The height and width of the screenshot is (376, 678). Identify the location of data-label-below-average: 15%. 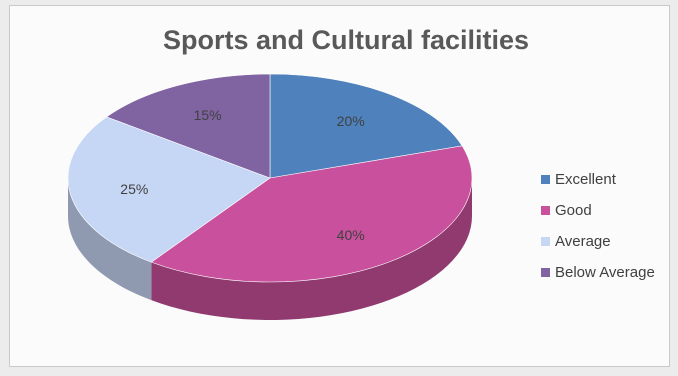
(208, 115).